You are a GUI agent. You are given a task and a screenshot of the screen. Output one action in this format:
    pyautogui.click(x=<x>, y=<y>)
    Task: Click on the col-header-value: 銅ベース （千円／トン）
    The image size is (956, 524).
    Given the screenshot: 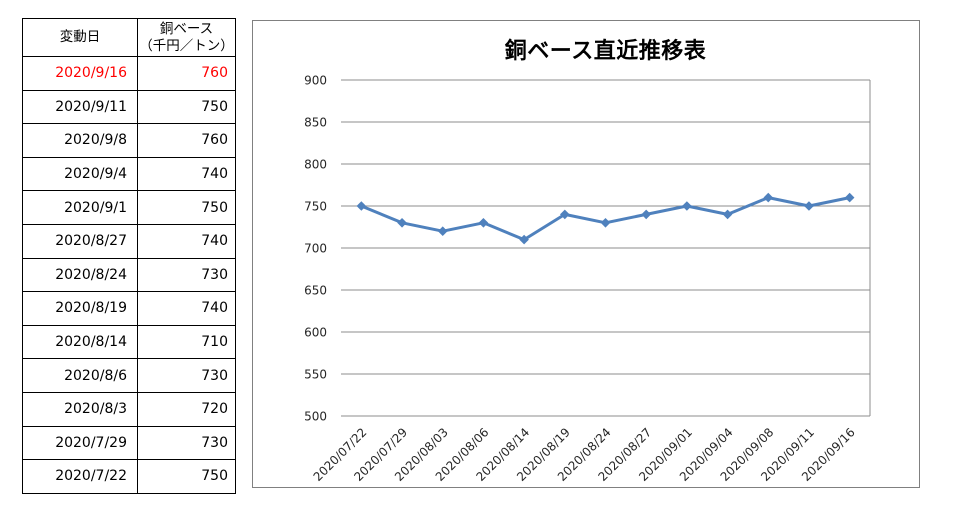 What is the action you would take?
    pyautogui.click(x=186, y=37)
    